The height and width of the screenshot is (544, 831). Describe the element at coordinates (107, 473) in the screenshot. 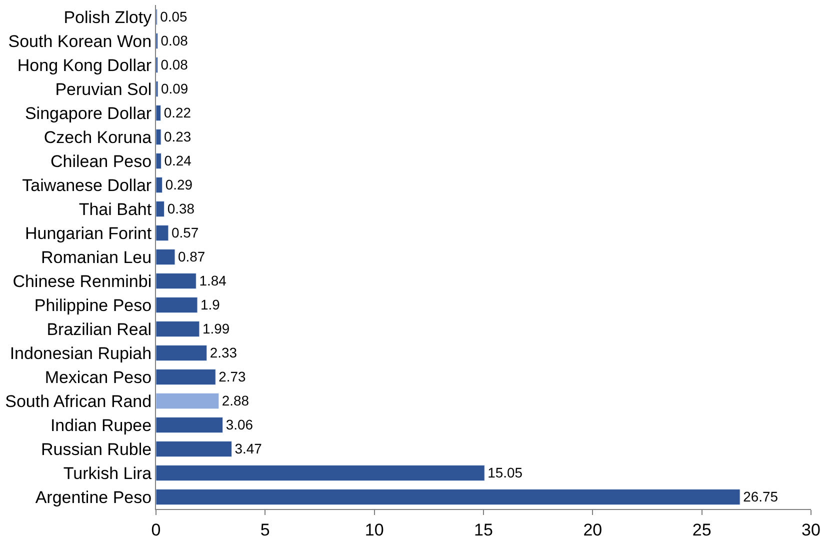

I see `y-tick-label: Turkish Lira` at that location.